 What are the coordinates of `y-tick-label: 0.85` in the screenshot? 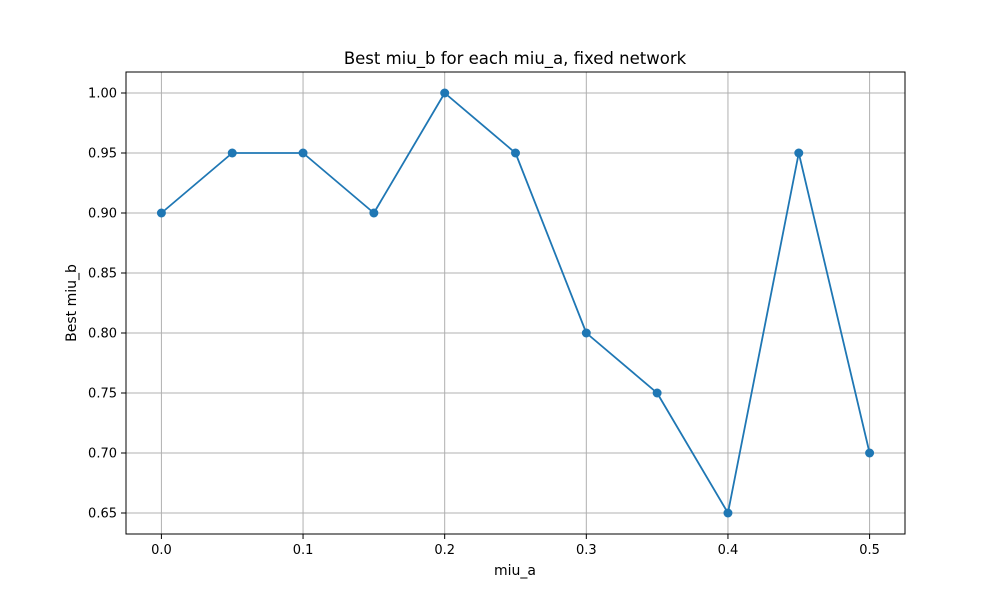 It's located at (102, 274).